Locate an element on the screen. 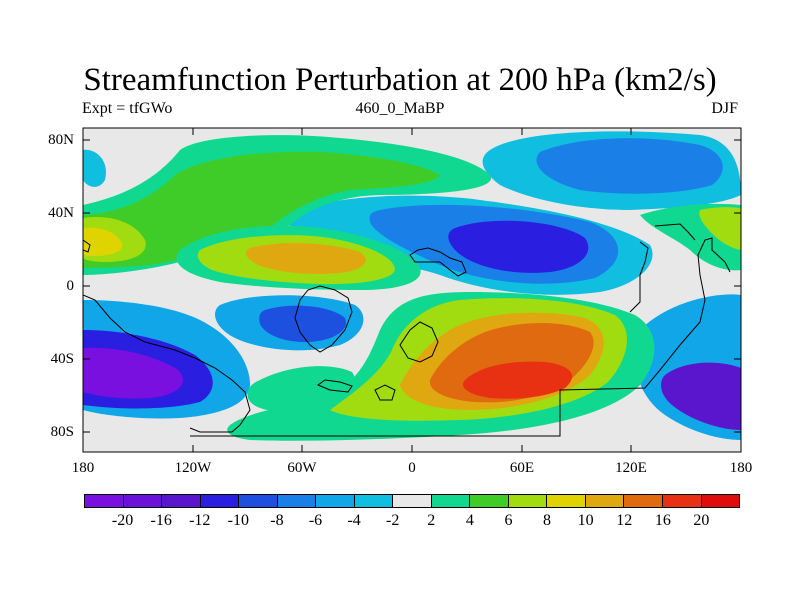 This screenshot has height=600, width=800. colorbar-label: -8 is located at coordinates (277, 520).